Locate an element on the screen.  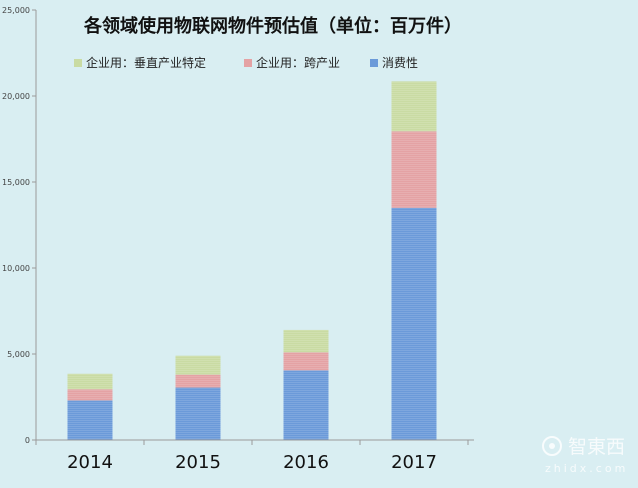
bar-group-2016 is located at coordinates (306, 384).